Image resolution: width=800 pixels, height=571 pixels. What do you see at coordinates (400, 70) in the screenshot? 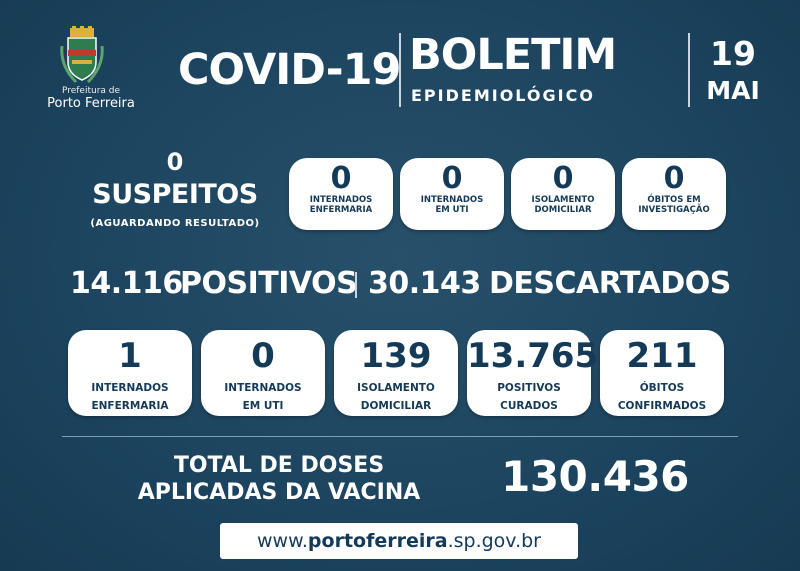
I see `header-divider` at bounding box center [400, 70].